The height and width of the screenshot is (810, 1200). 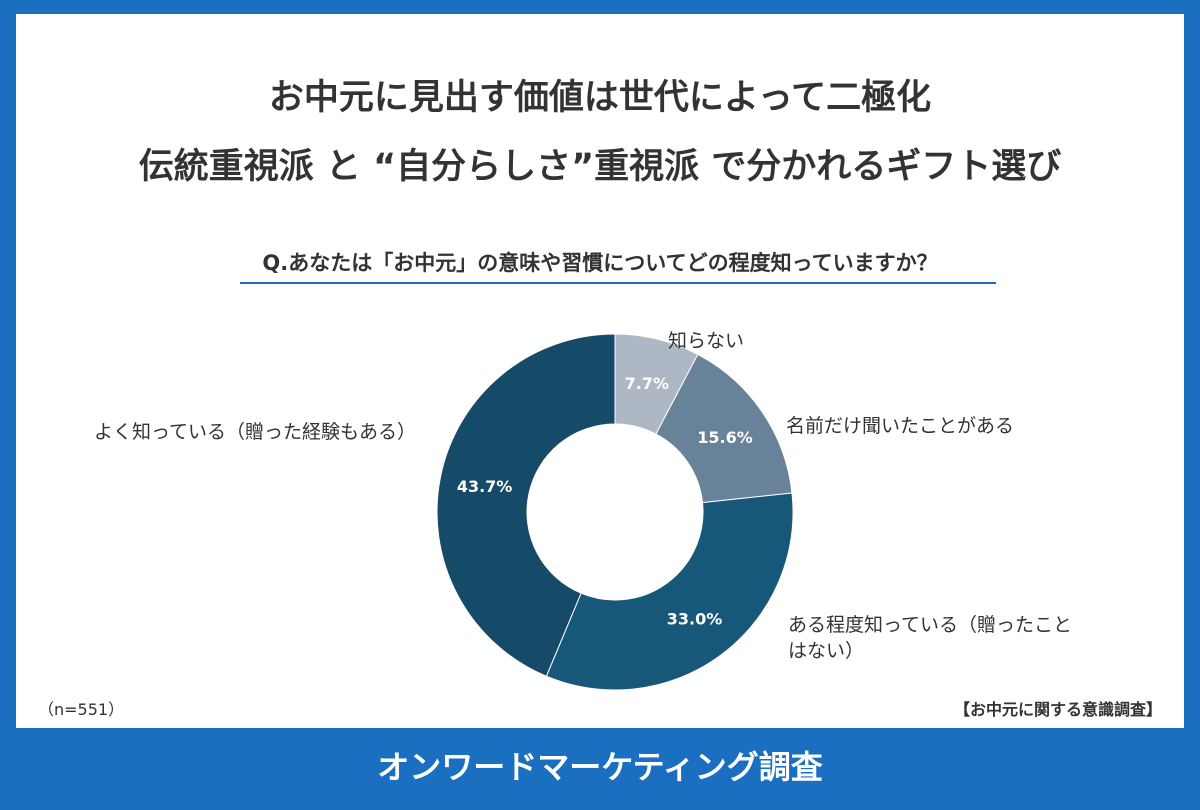 I want to click on slice-aruteido, so click(x=669, y=591).